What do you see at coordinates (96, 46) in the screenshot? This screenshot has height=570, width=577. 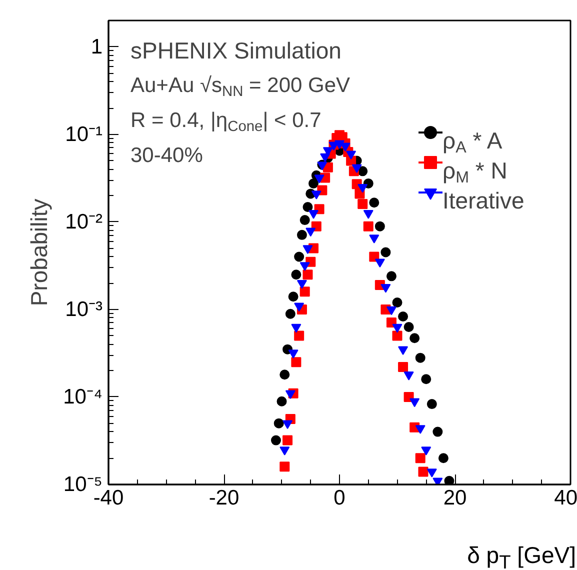 I see `y-tick-label: 1` at bounding box center [96, 46].